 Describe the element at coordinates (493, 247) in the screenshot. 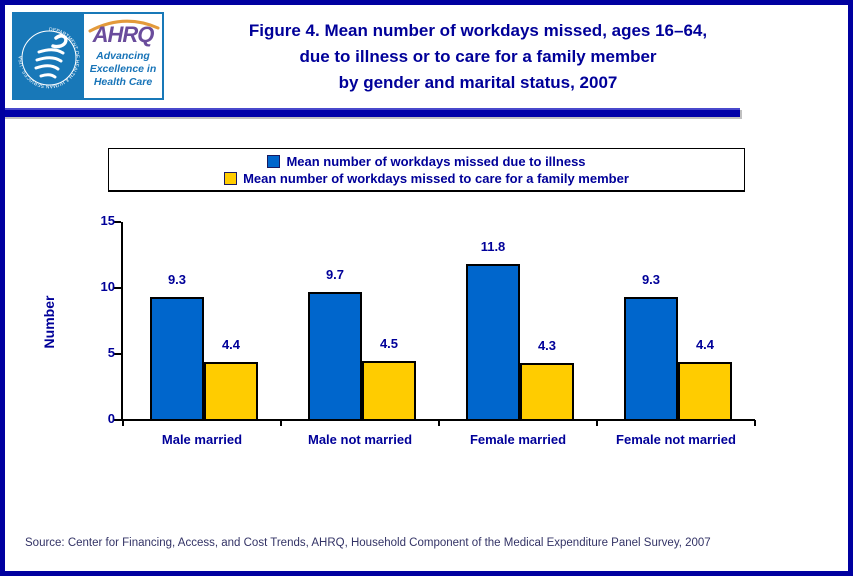

I see `bar-value-label: 11.8` at that location.